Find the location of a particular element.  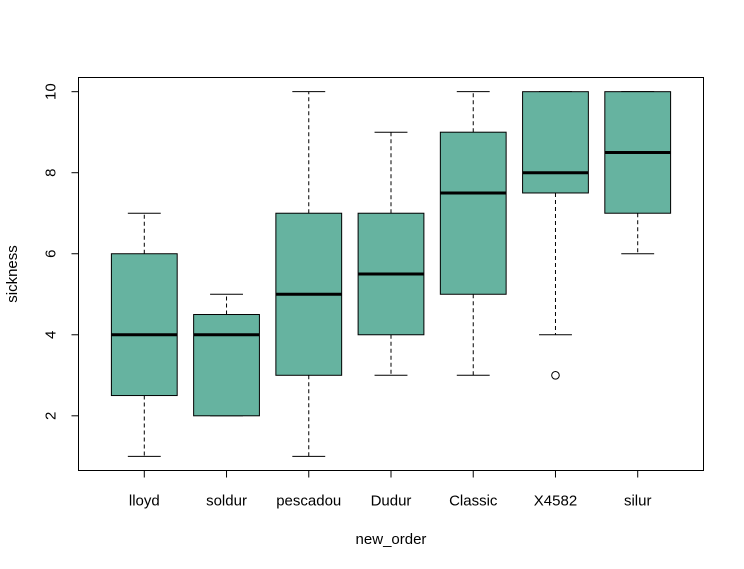

y-axis-label: sickness is located at coordinates (12, 274).